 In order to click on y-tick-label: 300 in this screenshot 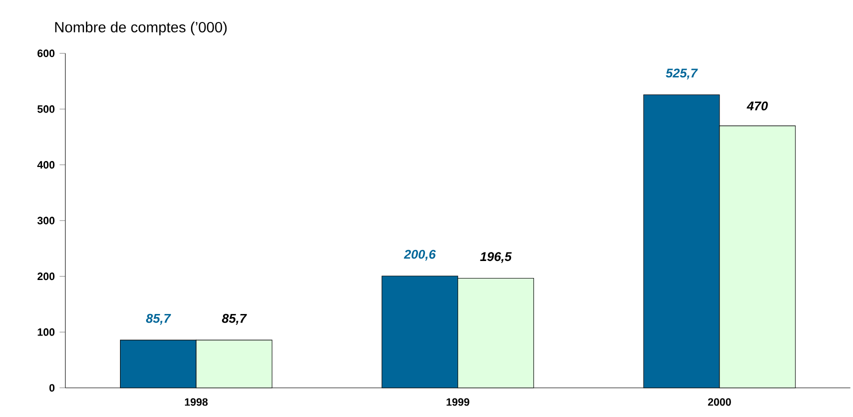, I will do `click(45, 220)`.